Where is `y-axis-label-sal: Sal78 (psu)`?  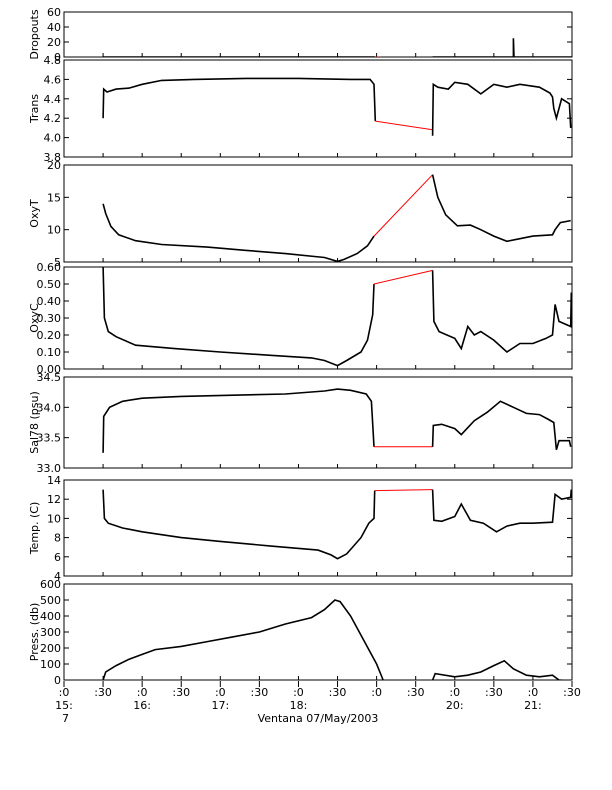
y-axis-label-sal: Sal78 (psu) is located at coordinates (34, 422).